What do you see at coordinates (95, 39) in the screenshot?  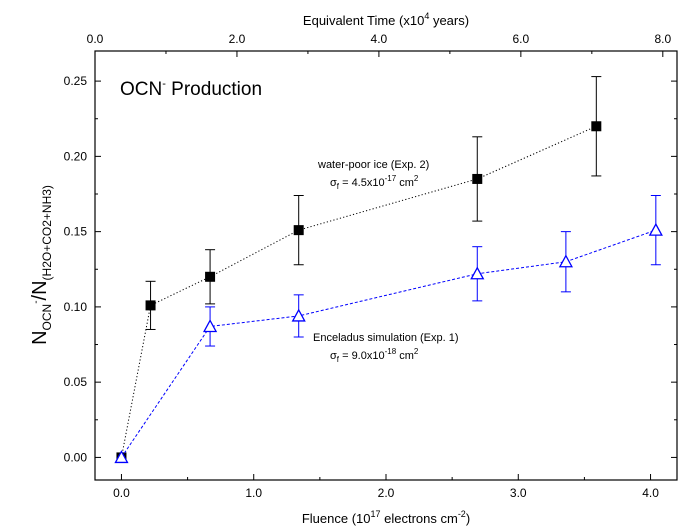 I see `x2-tick-label: 0.0` at bounding box center [95, 39].